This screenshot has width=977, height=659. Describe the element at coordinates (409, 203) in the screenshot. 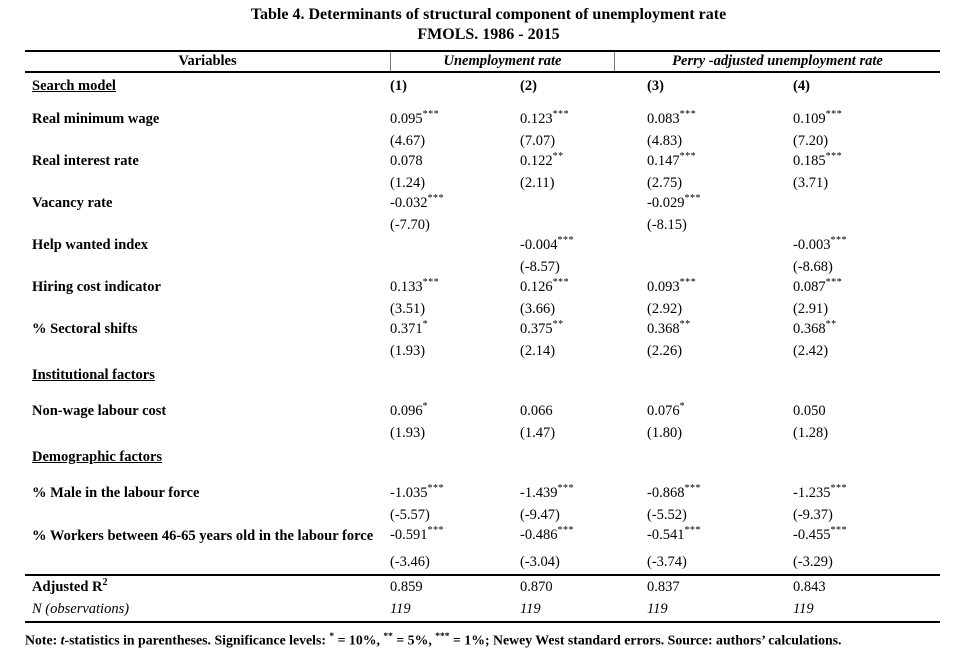

I see `coef-value: -0.032` at that location.